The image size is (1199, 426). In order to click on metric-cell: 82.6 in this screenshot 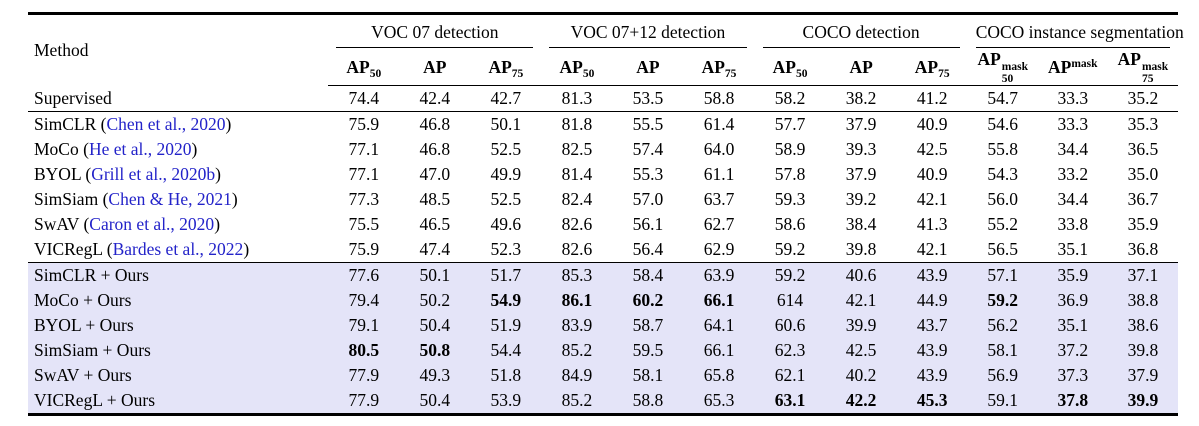, I will do `click(577, 250)`.